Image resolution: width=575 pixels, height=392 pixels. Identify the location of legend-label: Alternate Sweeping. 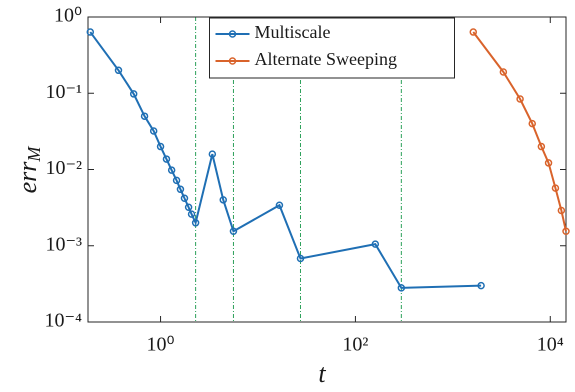
(326, 59).